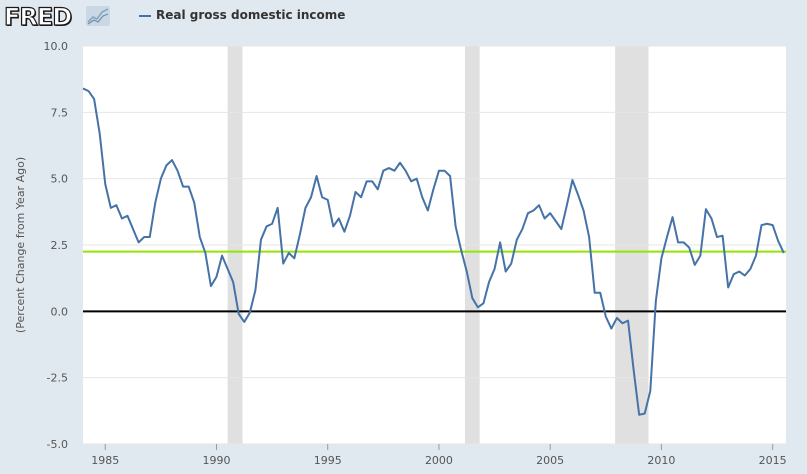 The width and height of the screenshot is (807, 474). I want to click on y-tick-label: 5.0, so click(60, 179).